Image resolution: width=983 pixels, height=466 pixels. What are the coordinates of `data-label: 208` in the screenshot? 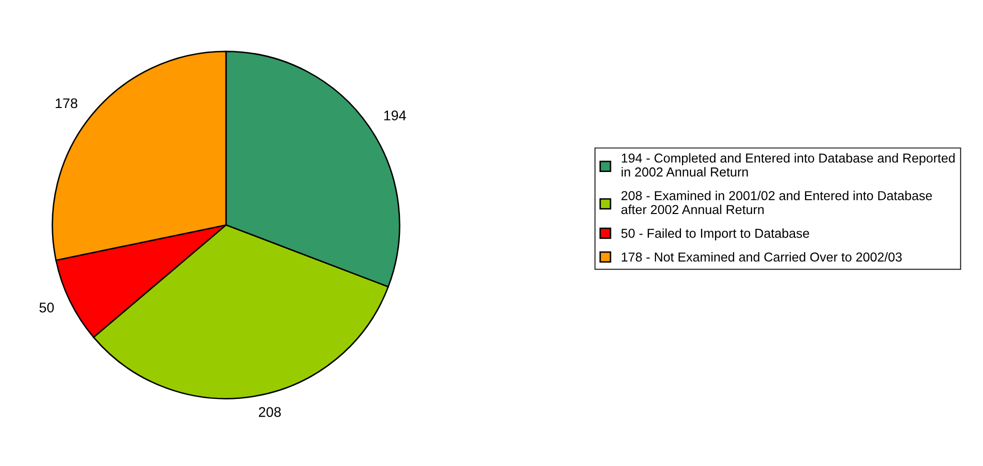 It's located at (269, 412).